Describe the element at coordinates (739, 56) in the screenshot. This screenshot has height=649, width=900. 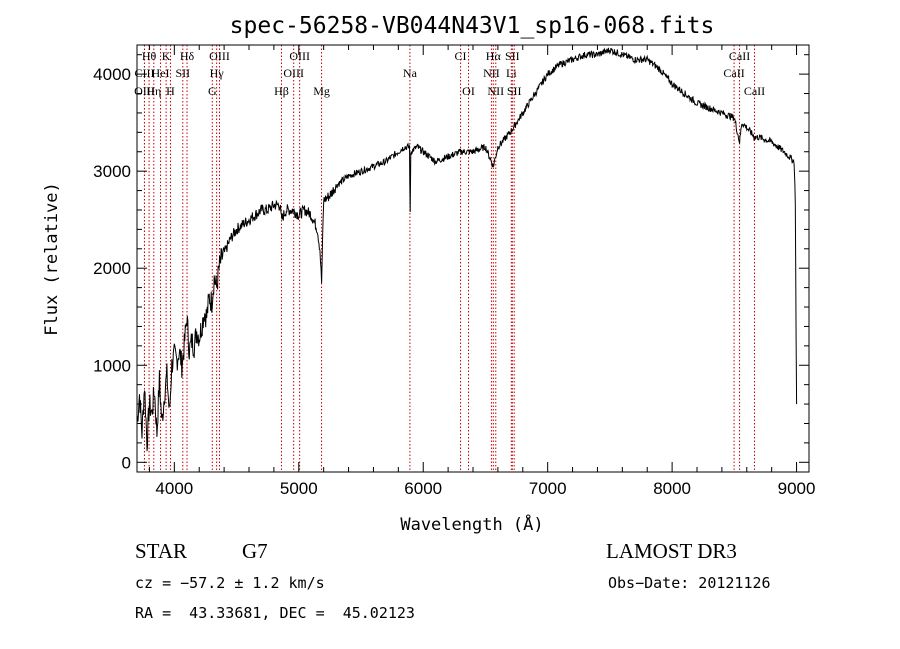
I see `line-label-25: CaII` at that location.